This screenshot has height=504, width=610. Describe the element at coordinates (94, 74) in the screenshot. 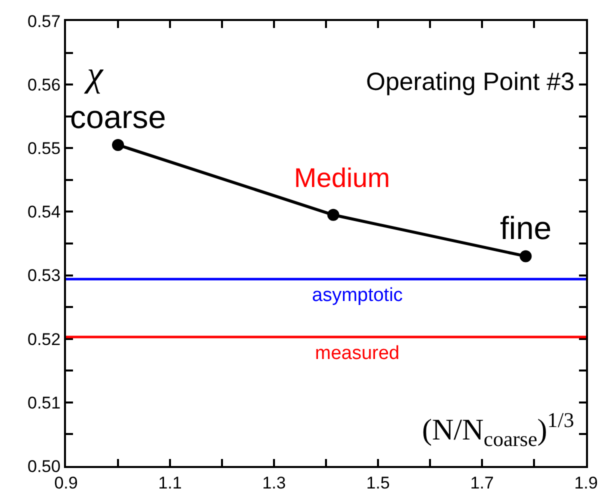

I see `y-axis-title: χ` at that location.